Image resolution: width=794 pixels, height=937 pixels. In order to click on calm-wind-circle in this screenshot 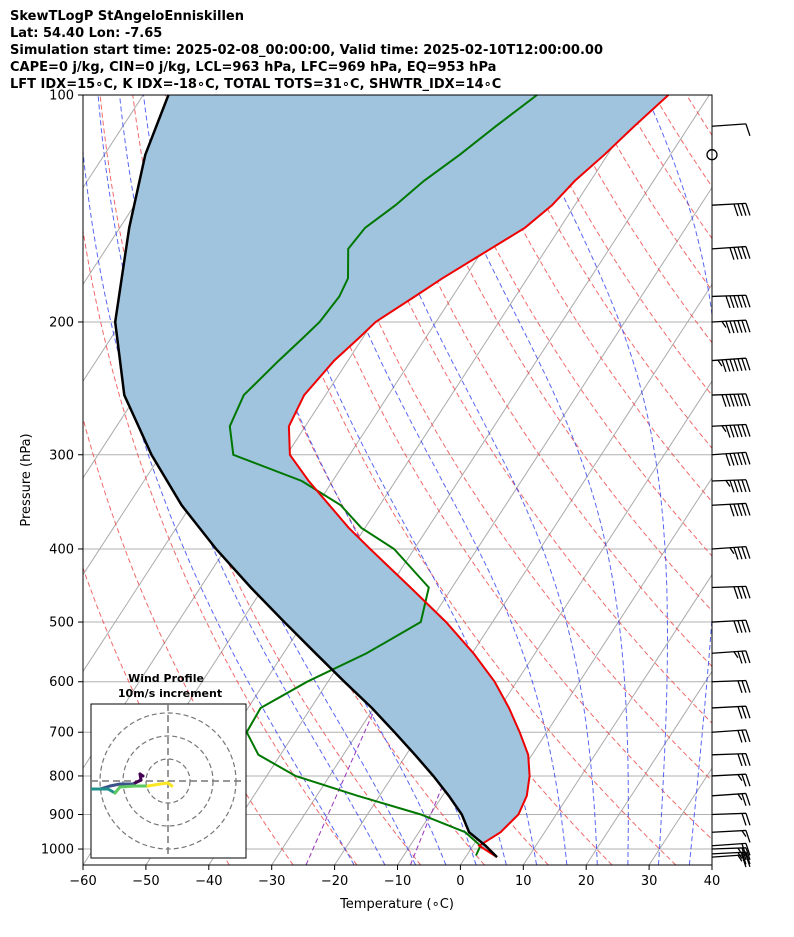, I will do `click(712, 155)`.